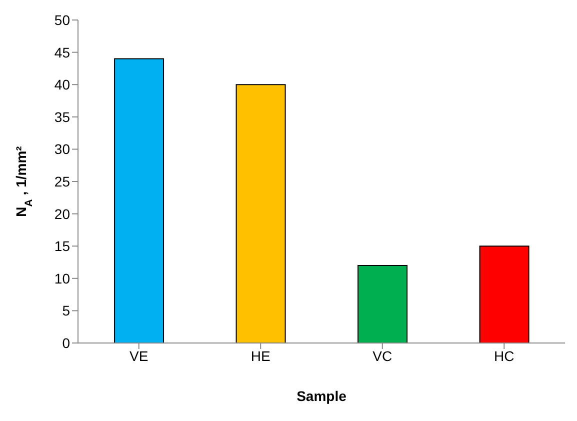 The height and width of the screenshot is (421, 577). Describe the element at coordinates (66, 342) in the screenshot. I see `y-tick-label: 0` at that location.